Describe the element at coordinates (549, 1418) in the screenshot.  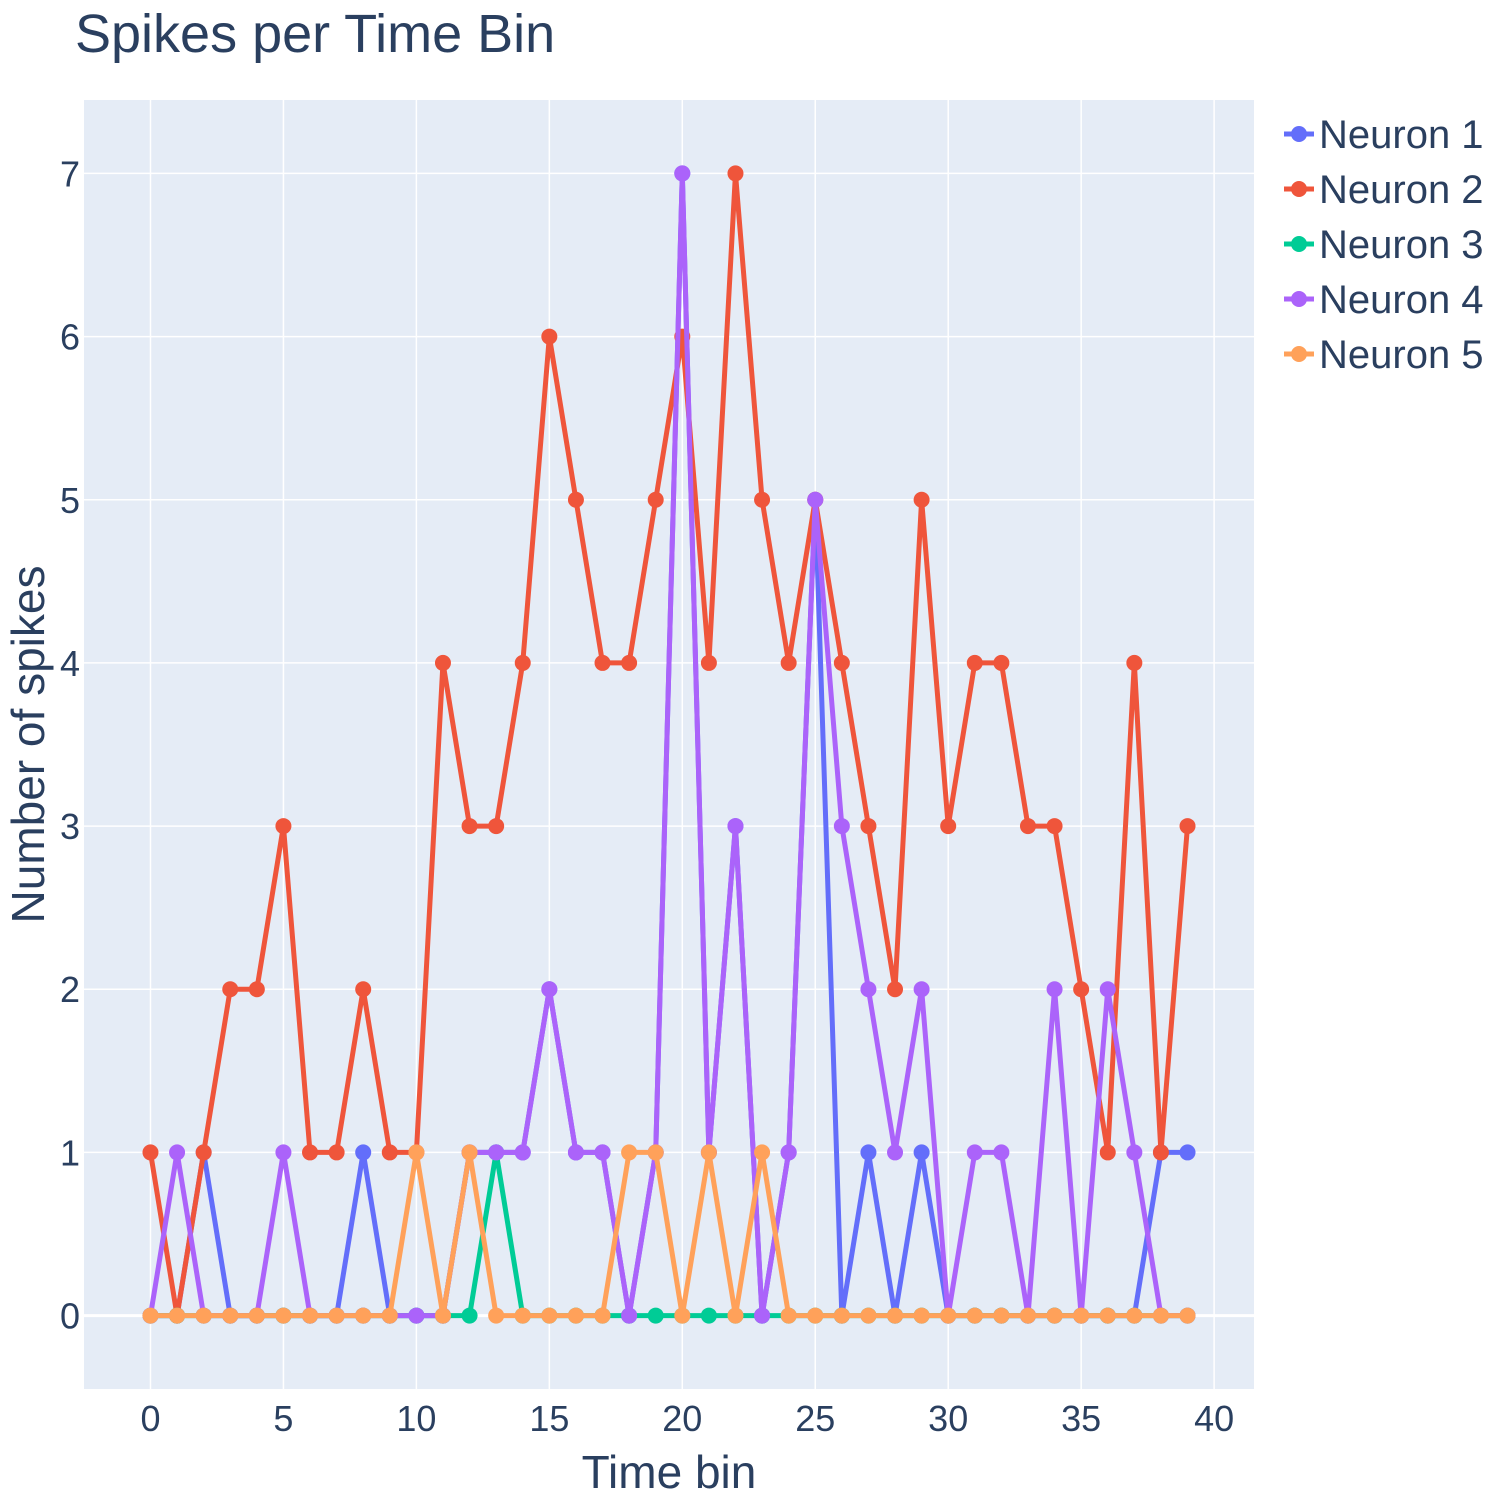
I see `x-tick-label: 15` at that location.